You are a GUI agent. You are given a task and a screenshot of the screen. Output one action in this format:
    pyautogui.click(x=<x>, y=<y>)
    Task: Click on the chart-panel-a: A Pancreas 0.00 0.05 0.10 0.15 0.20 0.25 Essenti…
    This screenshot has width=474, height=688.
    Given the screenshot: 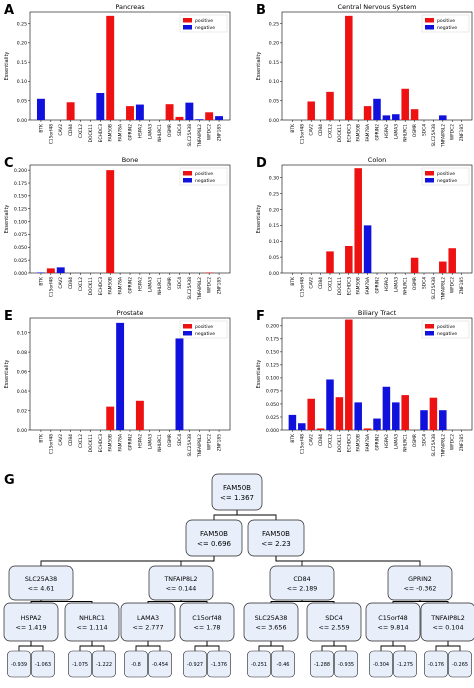 What is the action you would take?
    pyautogui.click(x=117, y=75)
    